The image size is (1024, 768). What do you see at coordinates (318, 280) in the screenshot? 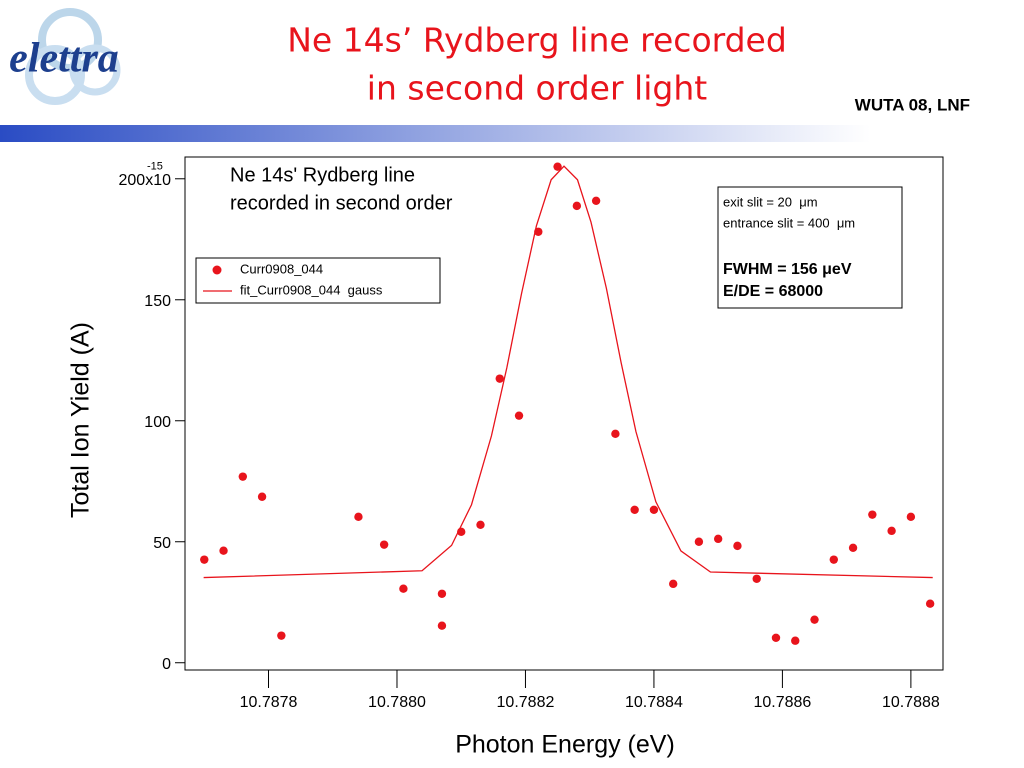
I see `legend-box` at bounding box center [318, 280].